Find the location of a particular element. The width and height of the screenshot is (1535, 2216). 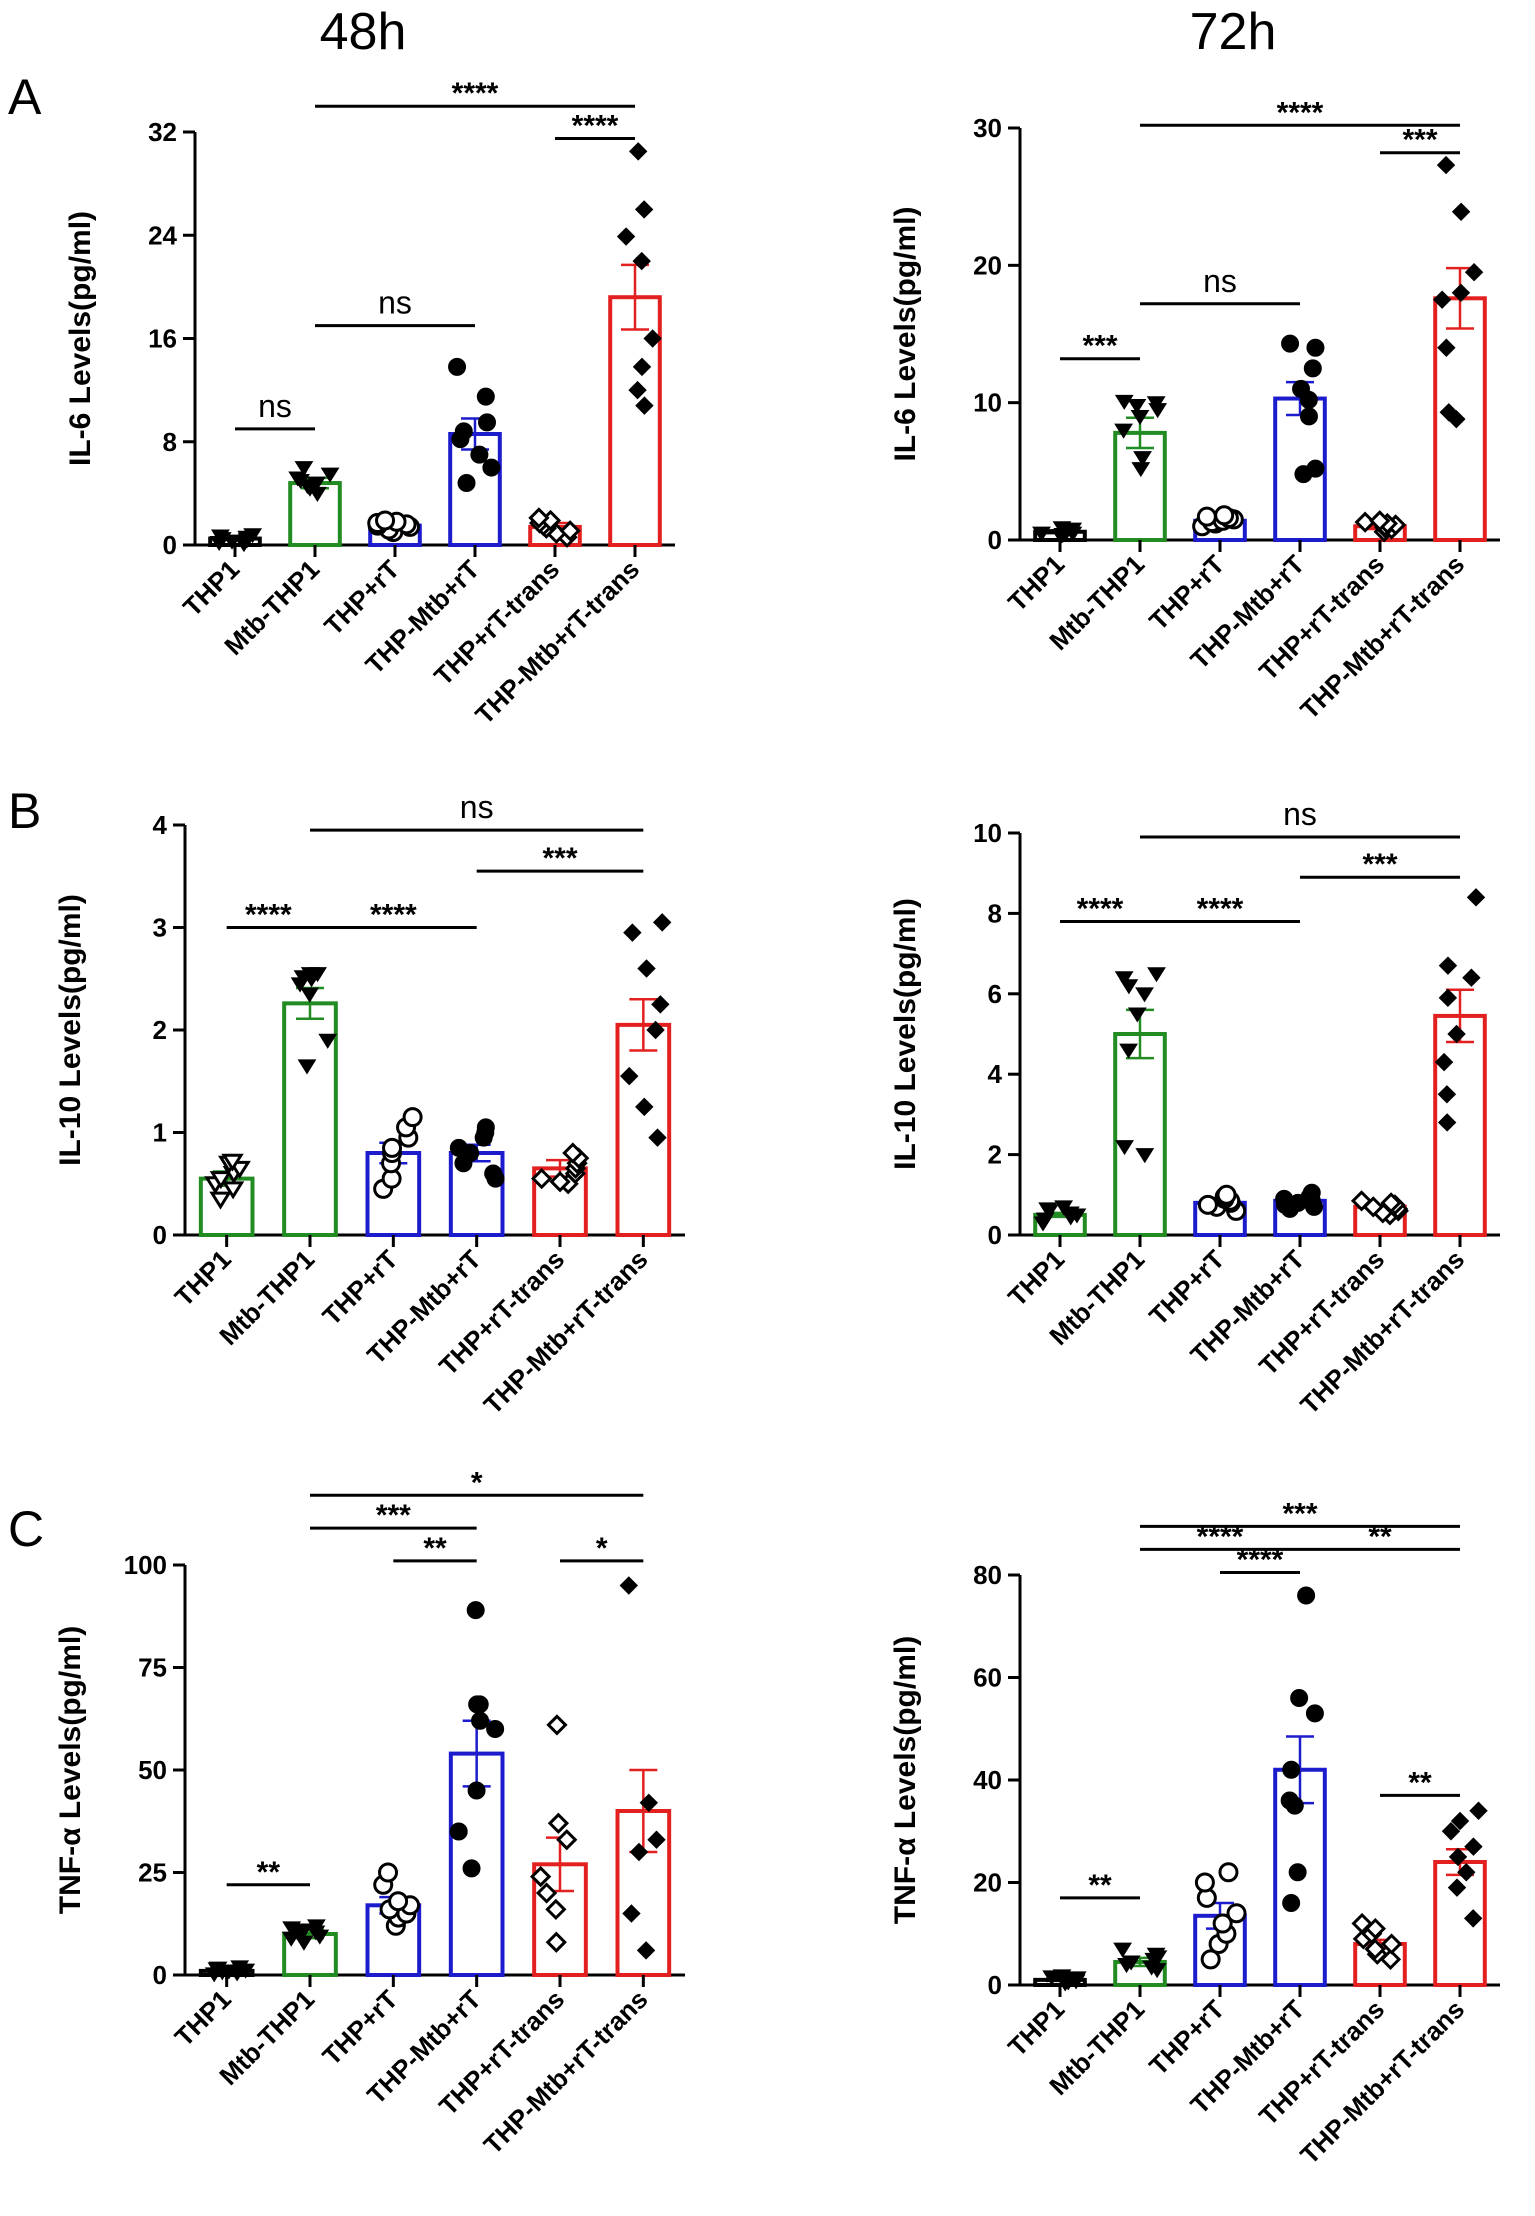

x-tick-label: THP-Mtb+rT-trans is located at coordinates (1382, 2082).